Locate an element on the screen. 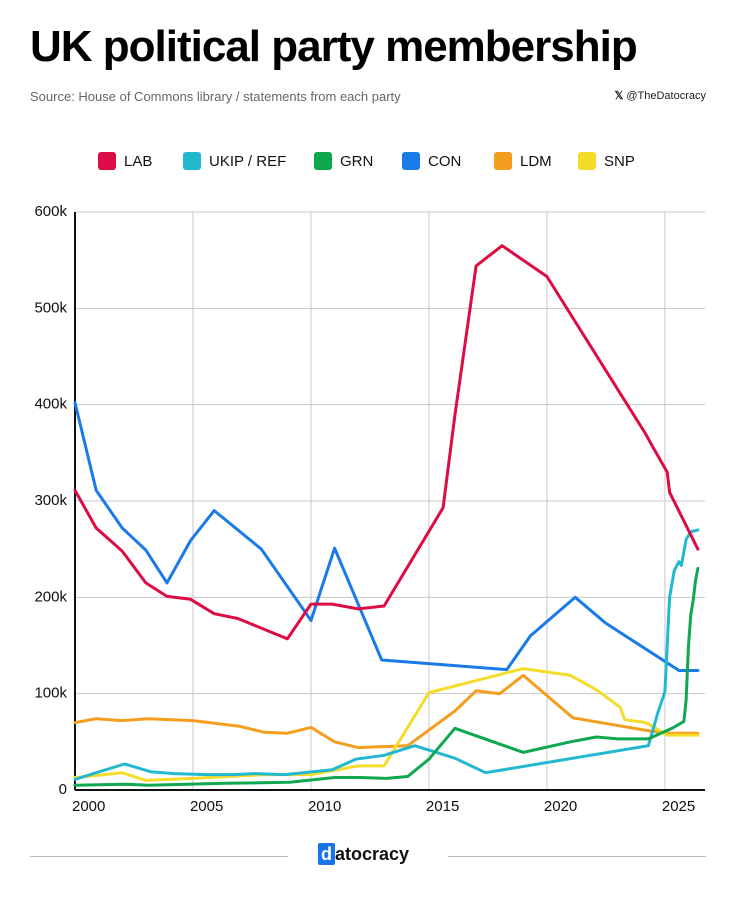  x-tick-label: 2000 is located at coordinates (88, 806).